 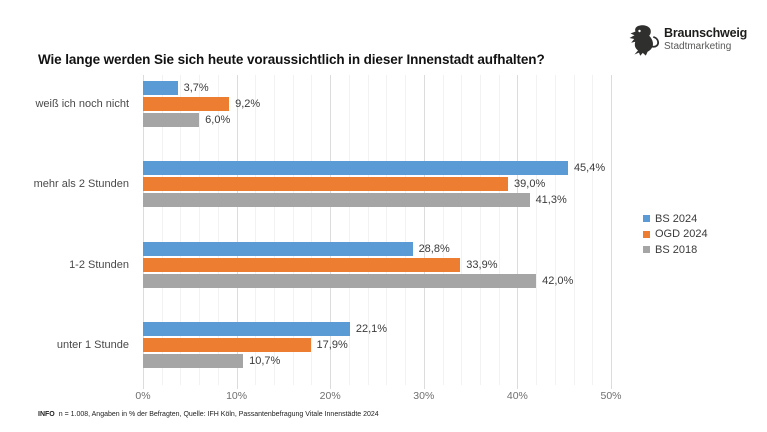 I want to click on value-label: 3,7%, so click(x=196, y=88).